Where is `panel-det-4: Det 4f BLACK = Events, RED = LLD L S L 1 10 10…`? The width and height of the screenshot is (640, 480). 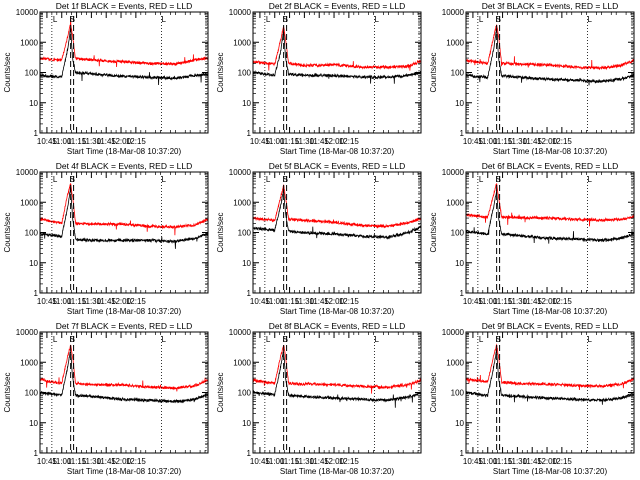
panel-det-4: Det 4f BLACK = Events, RED = LLD L S L 1 10 10… is located at coordinates (106, 238).